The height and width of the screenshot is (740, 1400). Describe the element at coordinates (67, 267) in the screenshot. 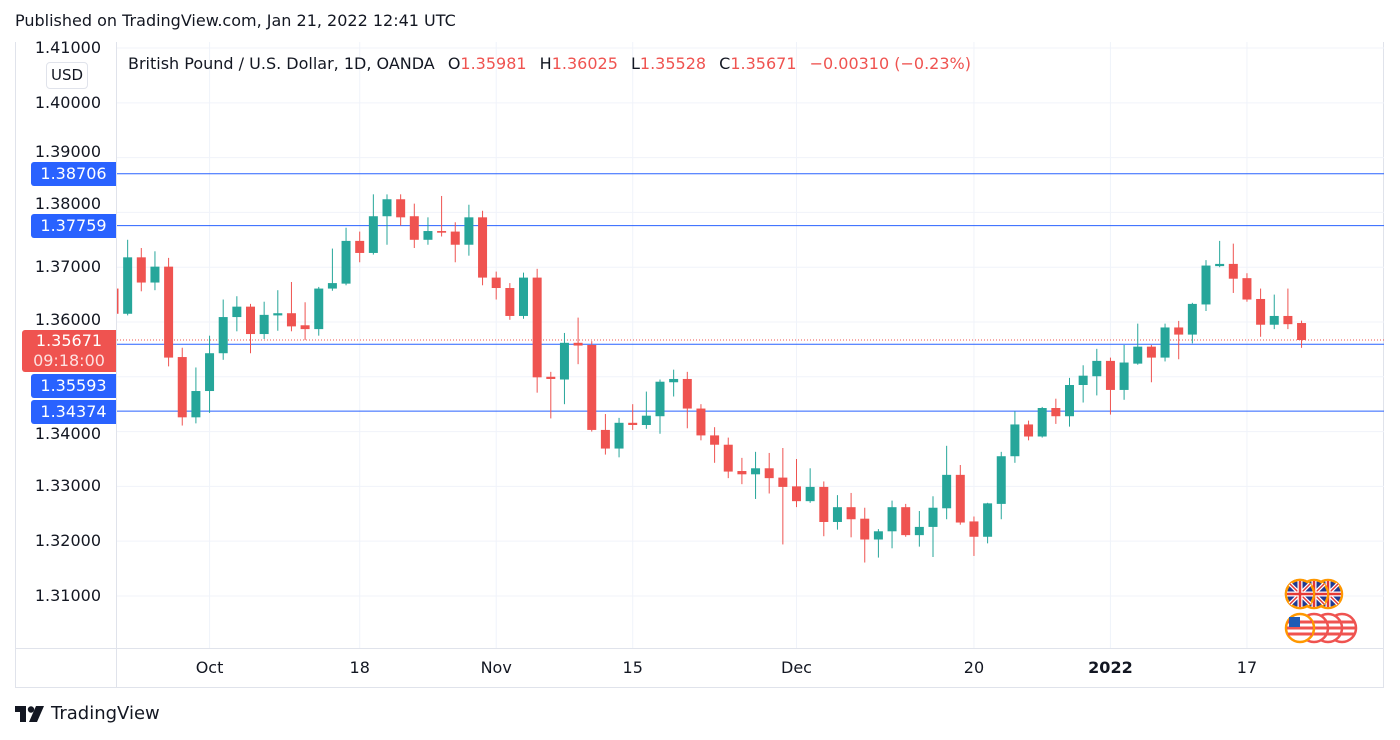

I see `price-tick-label: 1.37000` at that location.